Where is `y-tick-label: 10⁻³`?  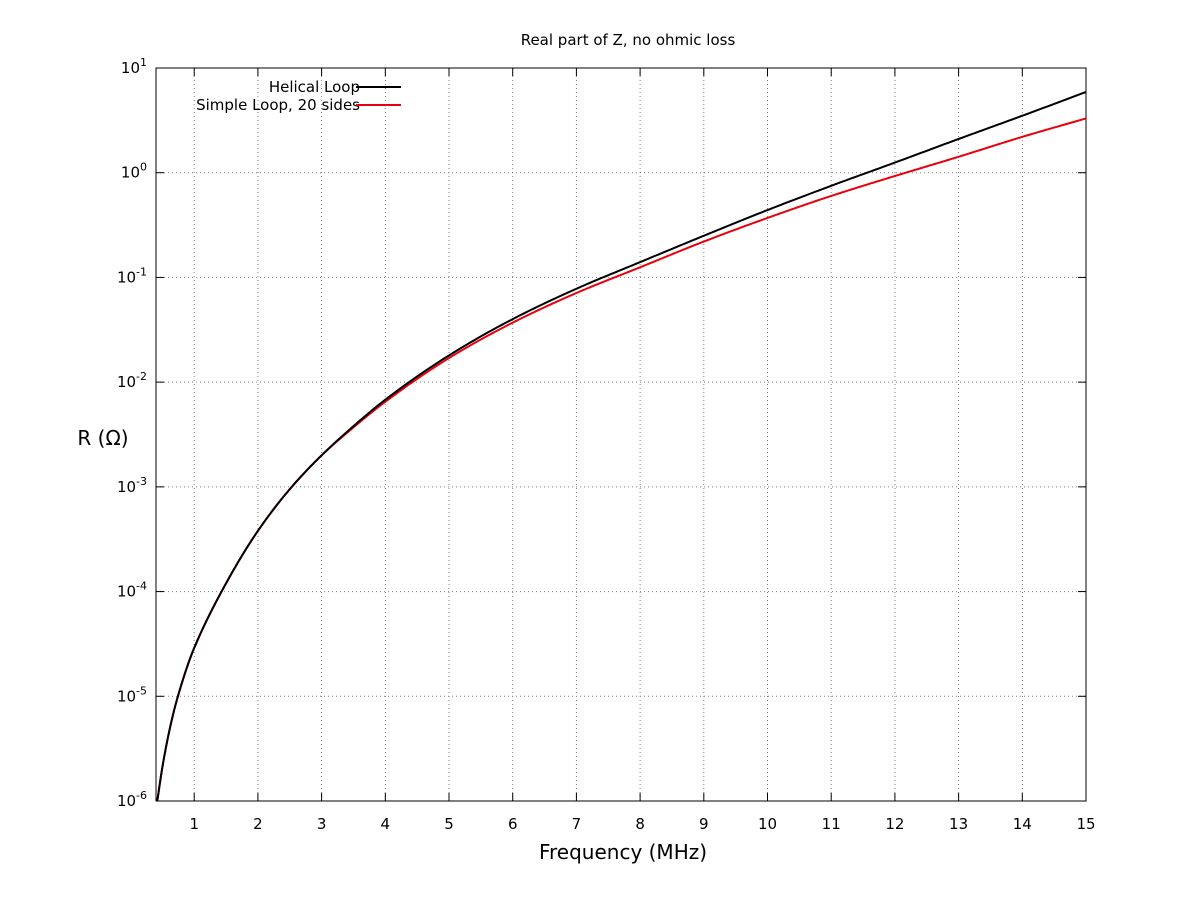
y-tick-label: 10⁻³ is located at coordinates (132, 485).